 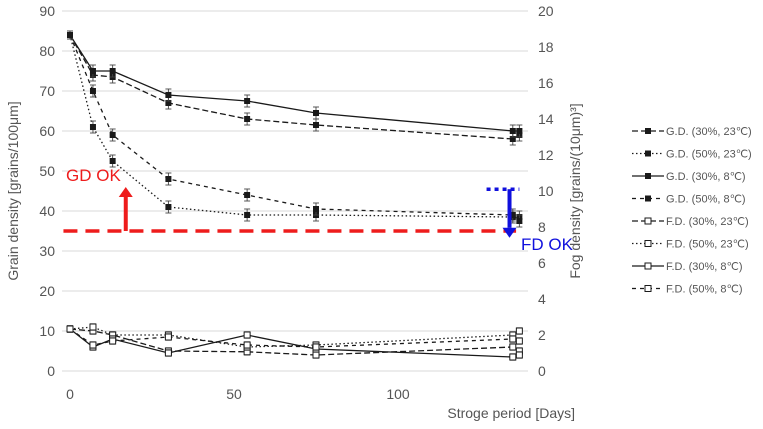 What do you see at coordinates (546, 191) in the screenshot?
I see `y2-tick-label: 10` at bounding box center [546, 191].